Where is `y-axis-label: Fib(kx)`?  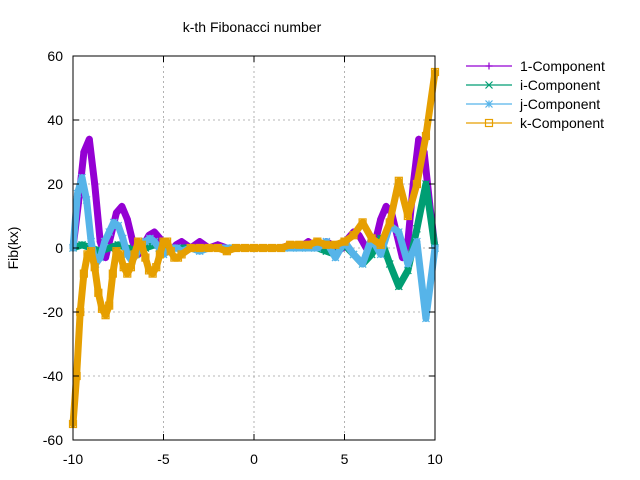
y-axis-label: Fib(kx) is located at coordinates (13, 248).